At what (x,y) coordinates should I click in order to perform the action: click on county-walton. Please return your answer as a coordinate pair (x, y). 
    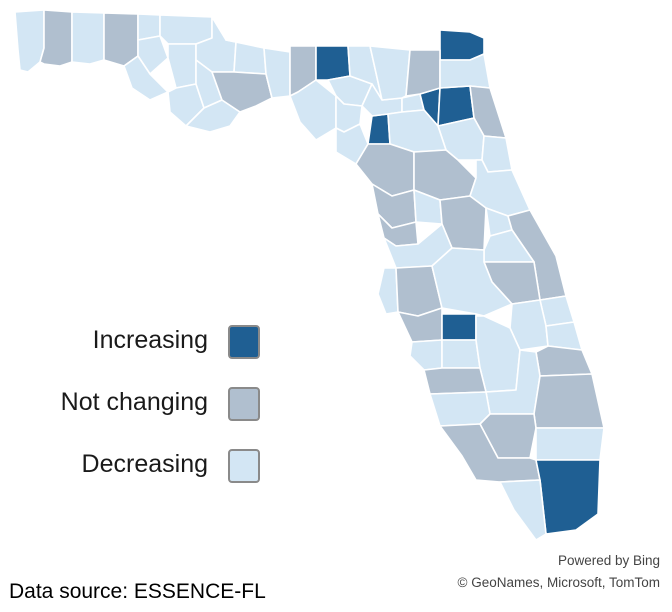
    Looking at the image, I should click on (121, 39).